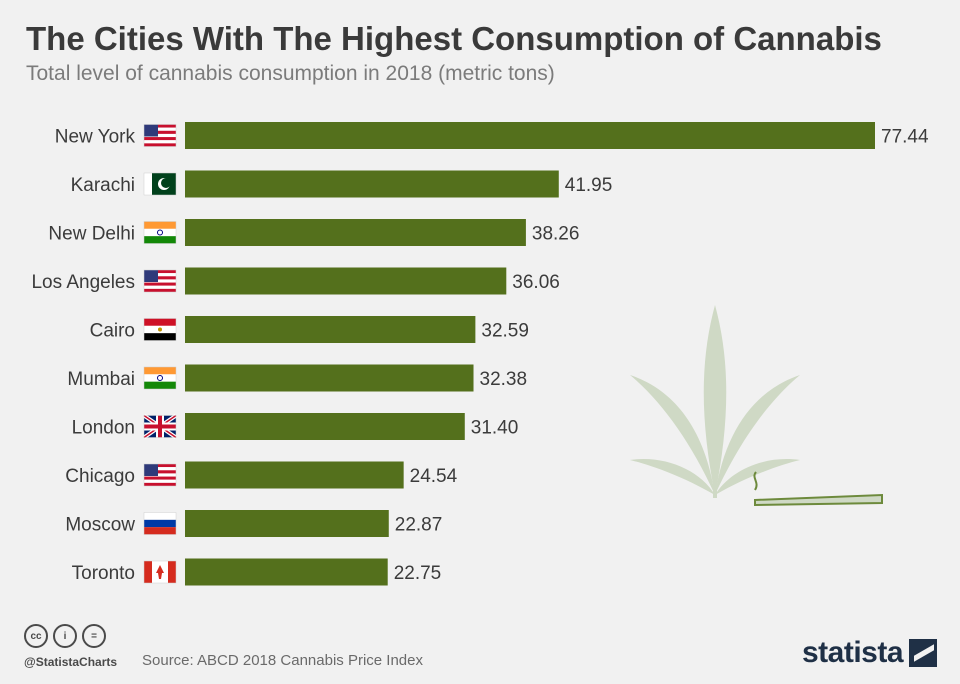 The height and width of the screenshot is (684, 960). I want to click on attribution-icon: i, so click(65, 636).